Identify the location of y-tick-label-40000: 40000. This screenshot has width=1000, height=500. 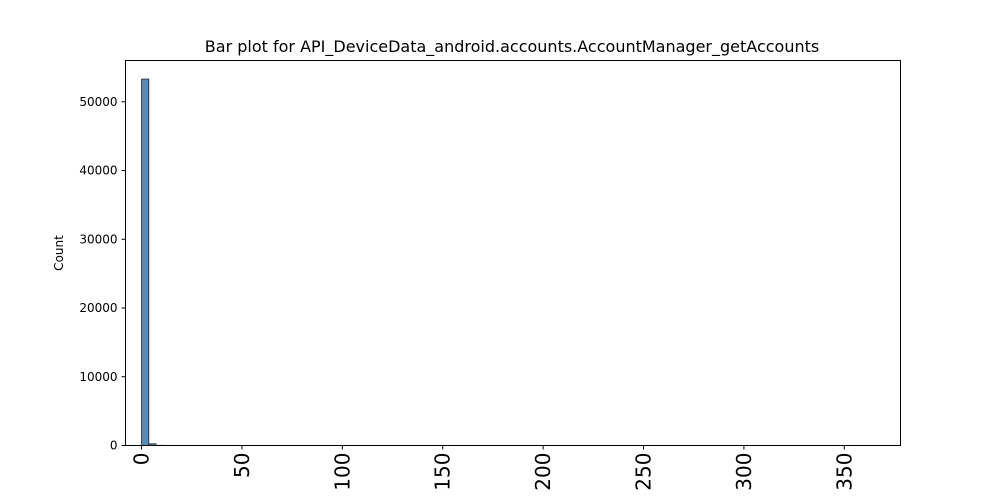
(98, 171).